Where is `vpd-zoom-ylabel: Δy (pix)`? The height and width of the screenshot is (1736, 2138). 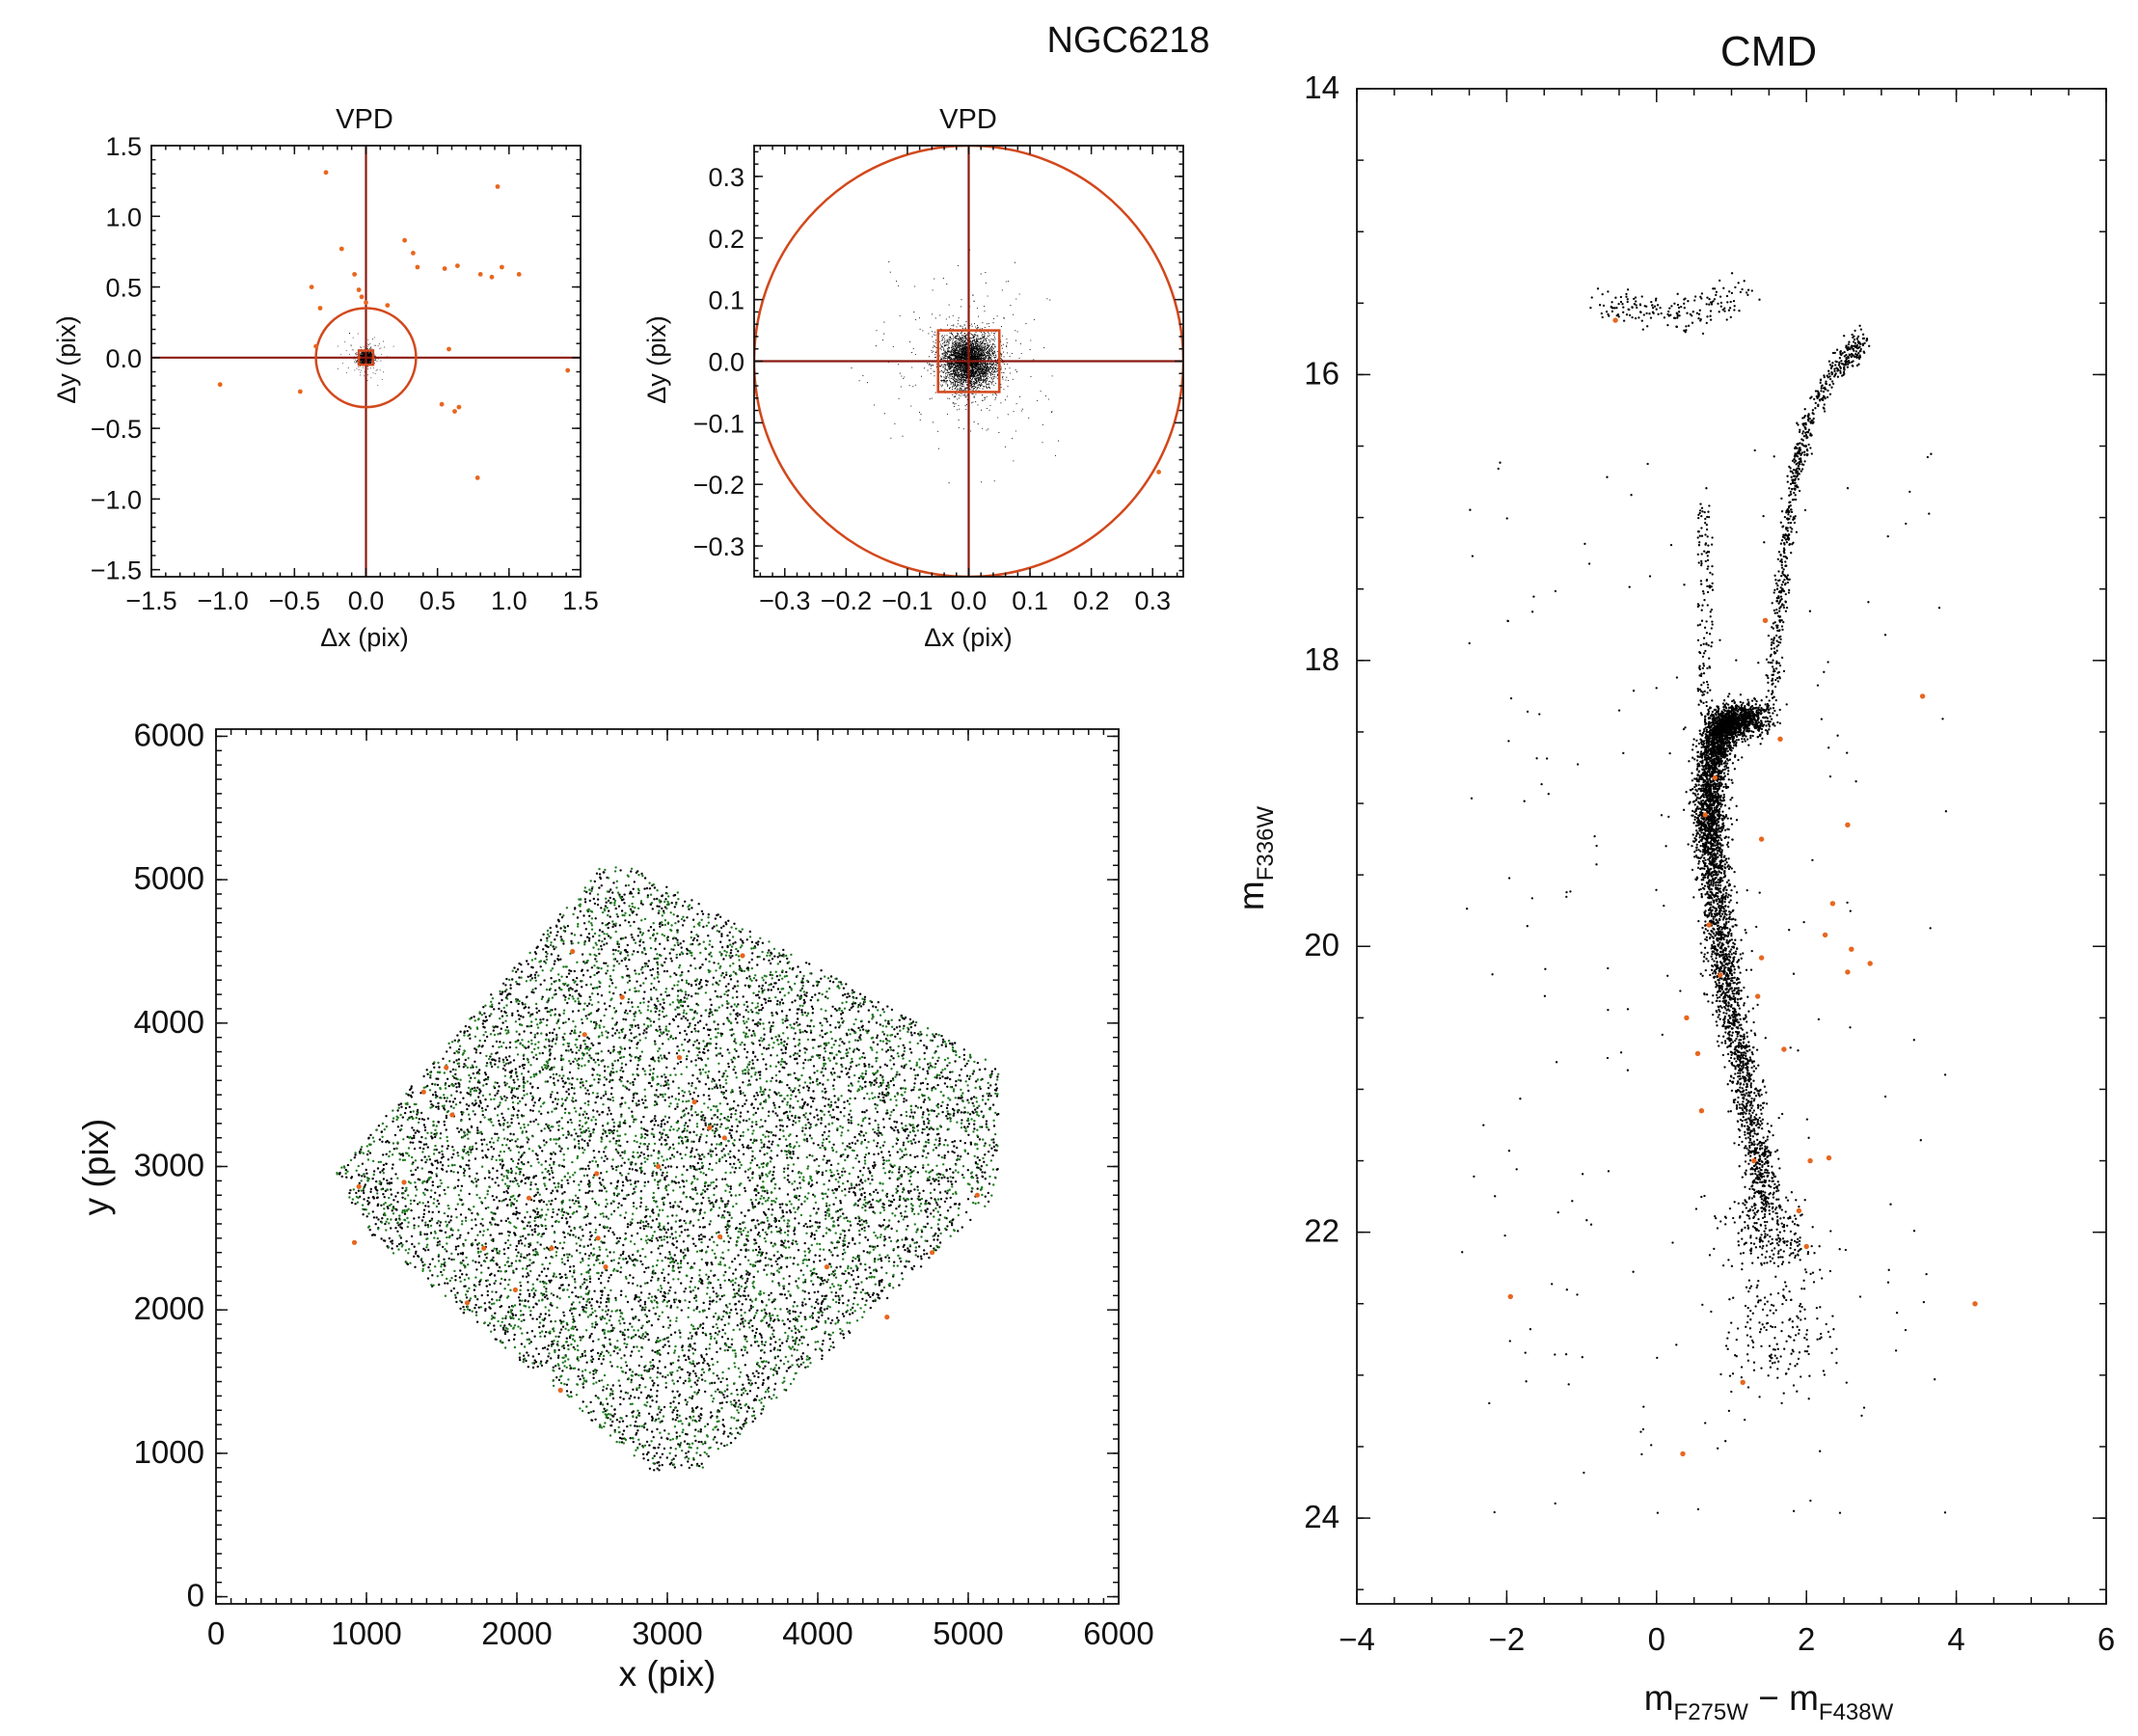
vpd-zoom-ylabel: Δy (pix) is located at coordinates (656, 359).